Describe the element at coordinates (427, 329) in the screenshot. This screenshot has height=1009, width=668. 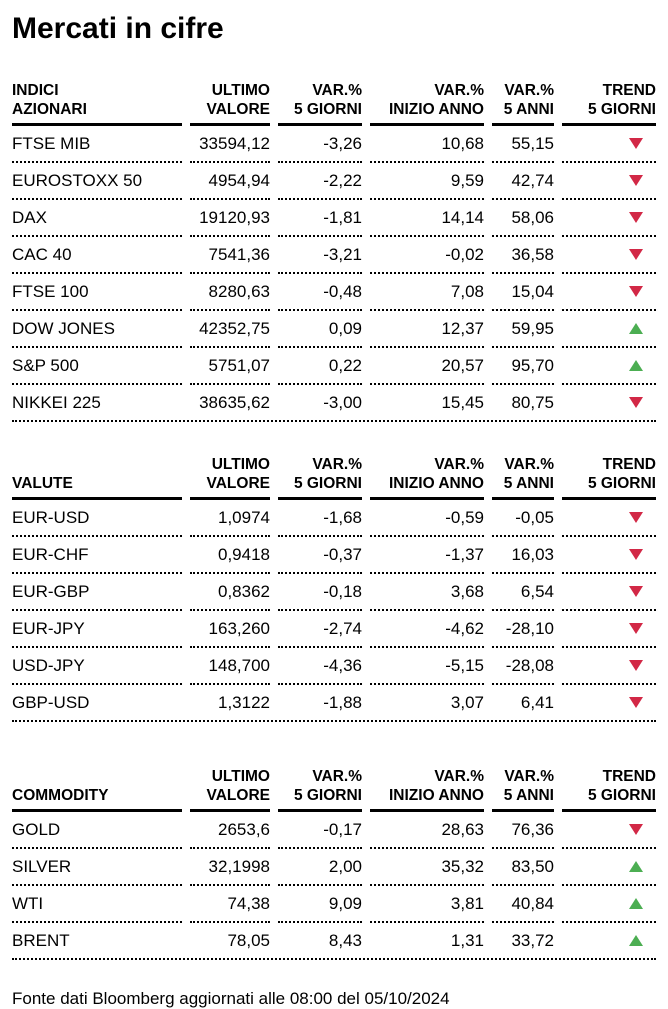
I see `cell-value-2: 12,37` at that location.